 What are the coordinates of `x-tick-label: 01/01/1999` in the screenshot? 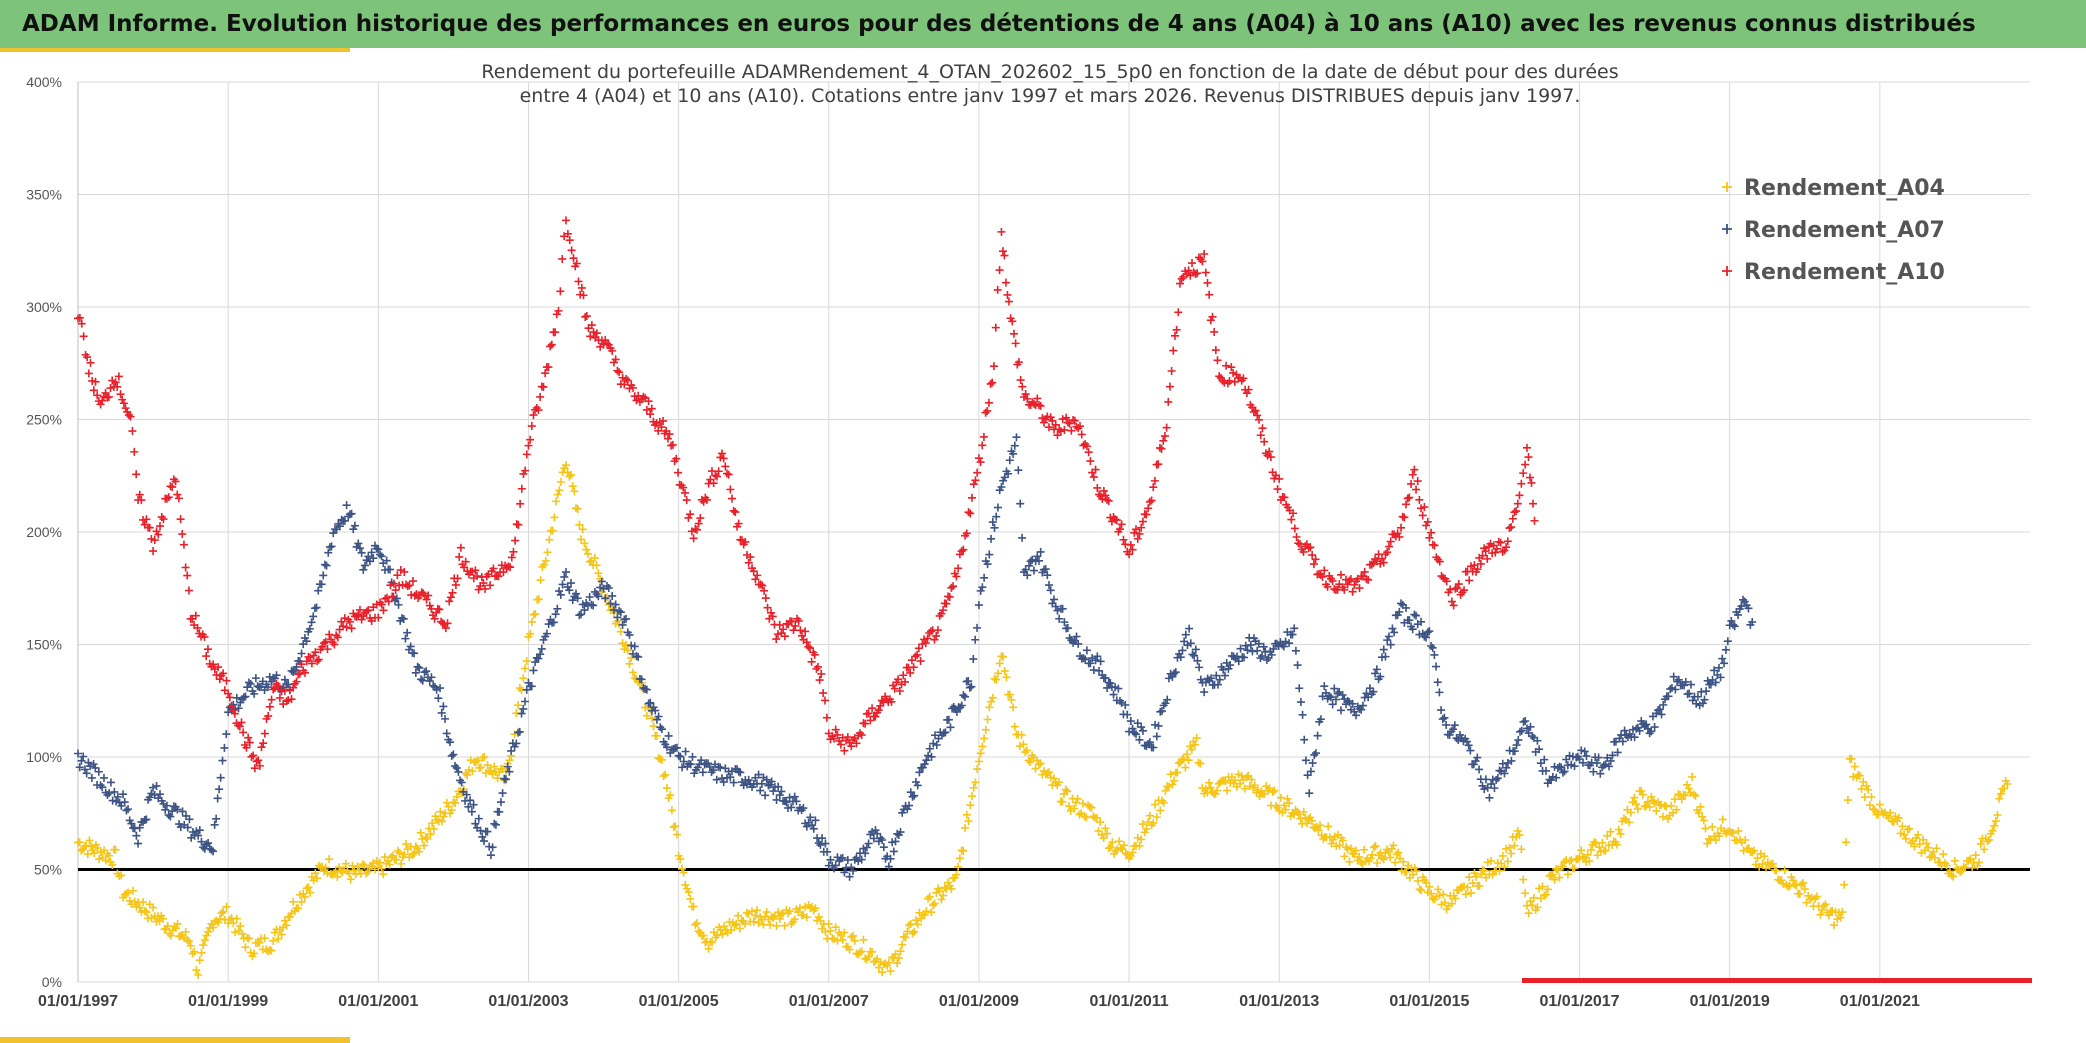 It's located at (228, 1001).